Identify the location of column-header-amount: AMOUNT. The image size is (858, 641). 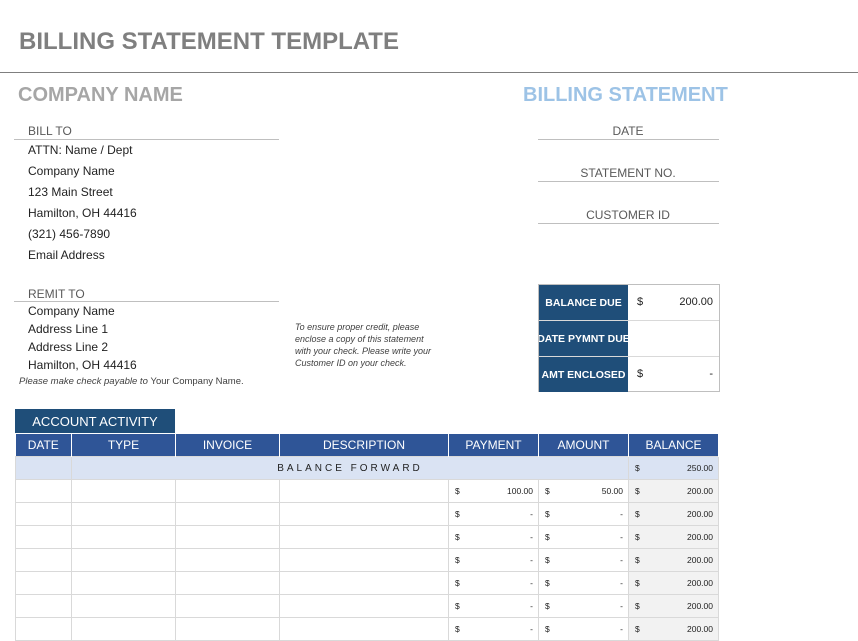
(583, 445).